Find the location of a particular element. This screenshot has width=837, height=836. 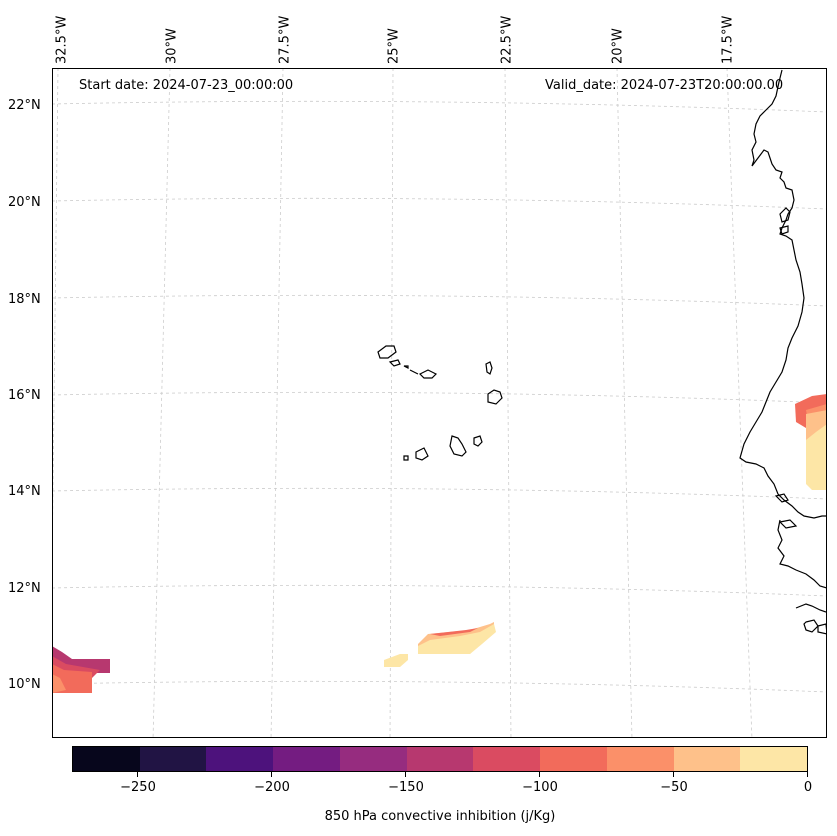

parallel-18n is located at coordinates (439, 300).